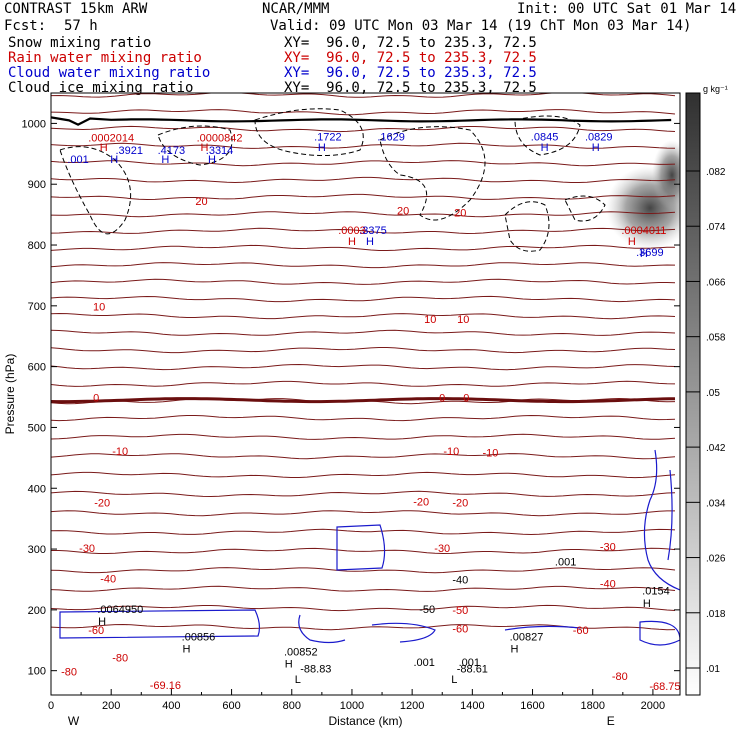 This screenshot has height=740, width=740. What do you see at coordinates (460, 581) in the screenshot?
I see `chart-annotation: -40` at bounding box center [460, 581].